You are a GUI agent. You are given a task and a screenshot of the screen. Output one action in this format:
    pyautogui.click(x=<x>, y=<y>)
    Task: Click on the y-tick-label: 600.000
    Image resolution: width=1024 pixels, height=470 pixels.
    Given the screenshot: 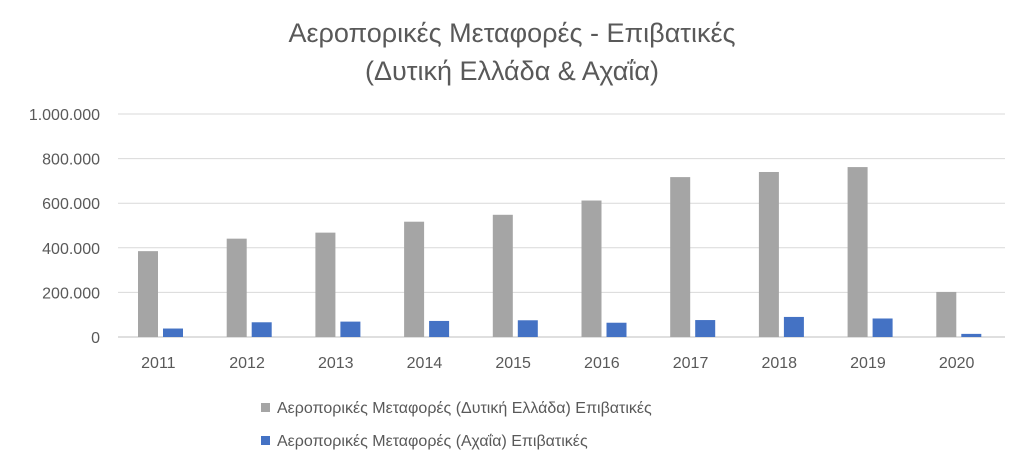 What is the action you would take?
    pyautogui.click(x=71, y=204)
    